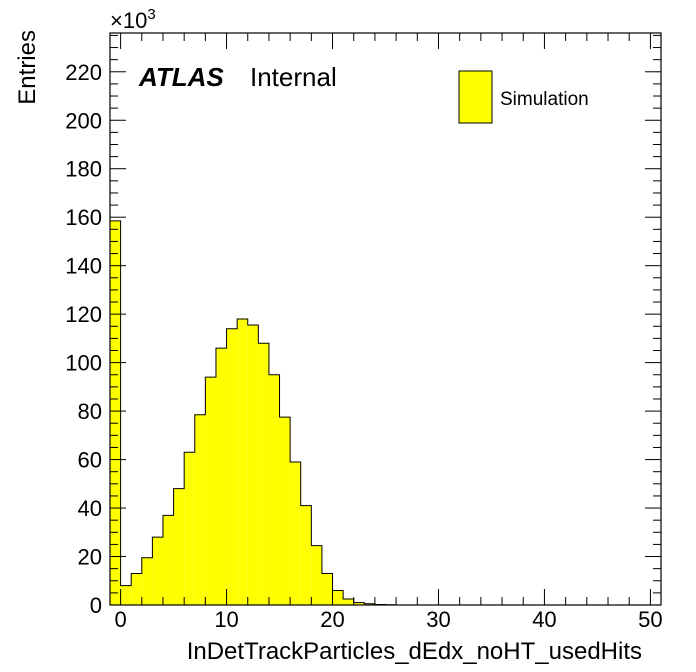 This screenshot has width=696, height=672. I want to click on x-axis-title: InDetTrackParticles_dEdx_noHT_usedHits, so click(414, 651).